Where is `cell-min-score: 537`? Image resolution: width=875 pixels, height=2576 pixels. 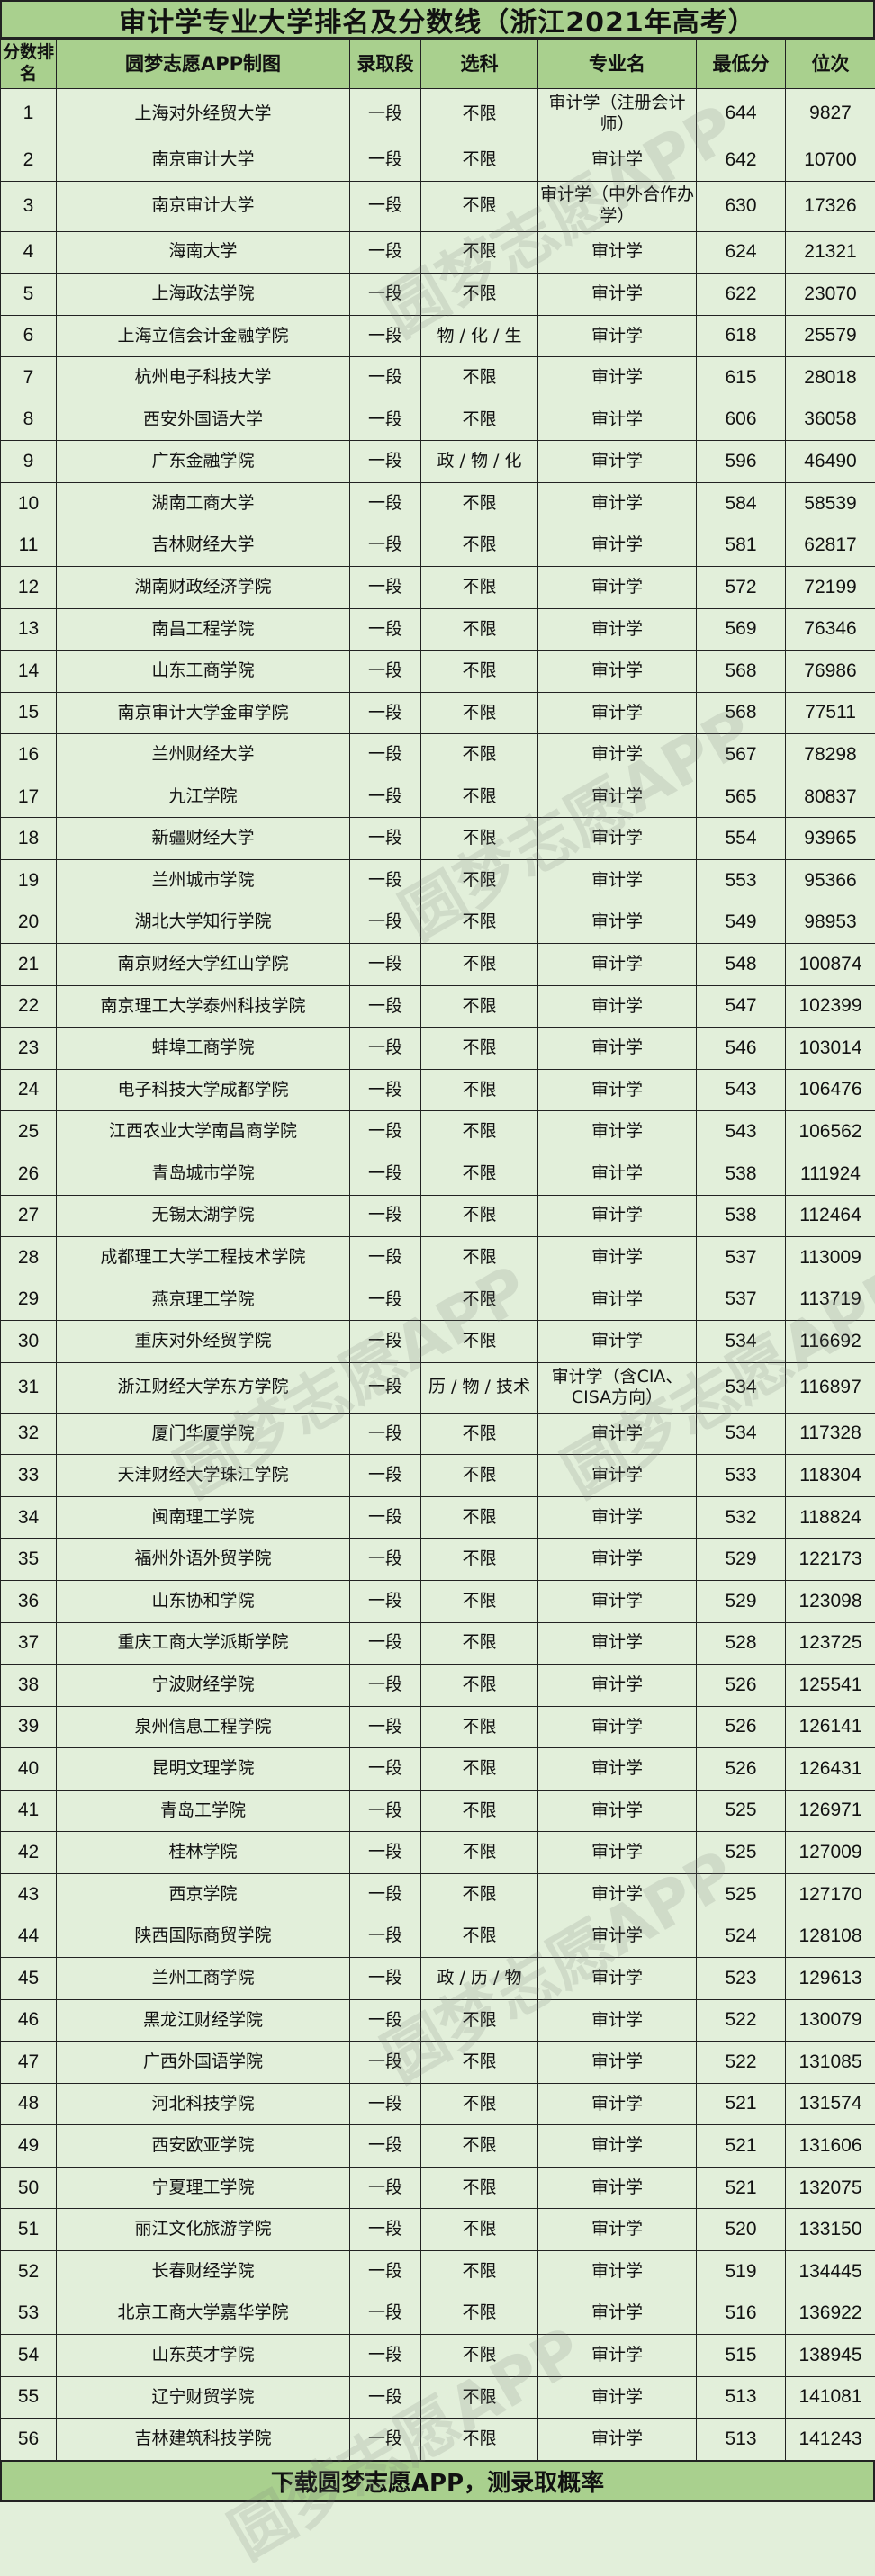
cell-min-score: 537 is located at coordinates (741, 1258).